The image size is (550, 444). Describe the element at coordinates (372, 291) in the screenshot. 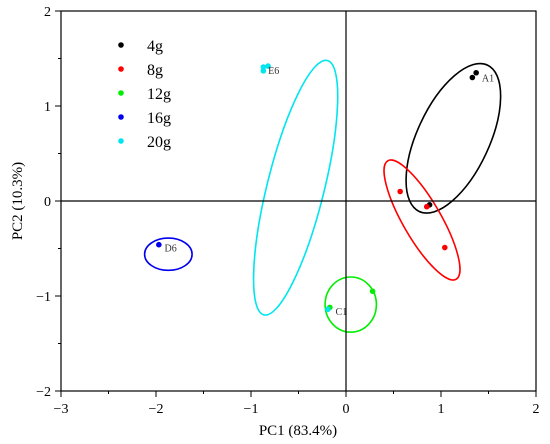

I see `data-point-12g` at that location.